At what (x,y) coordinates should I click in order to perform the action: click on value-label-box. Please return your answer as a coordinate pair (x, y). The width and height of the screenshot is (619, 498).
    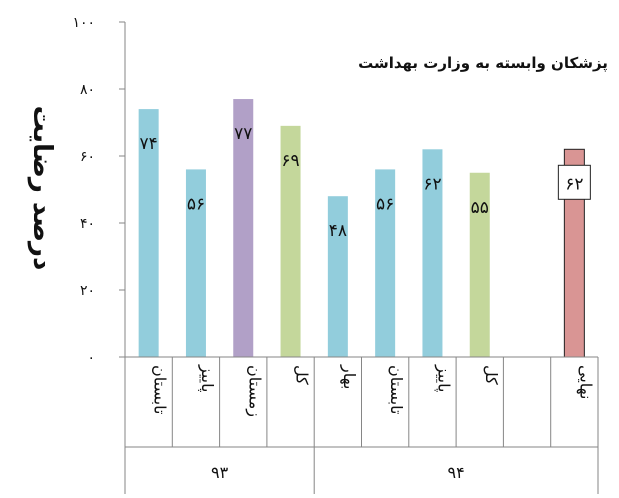
    Looking at the image, I should click on (574, 182).